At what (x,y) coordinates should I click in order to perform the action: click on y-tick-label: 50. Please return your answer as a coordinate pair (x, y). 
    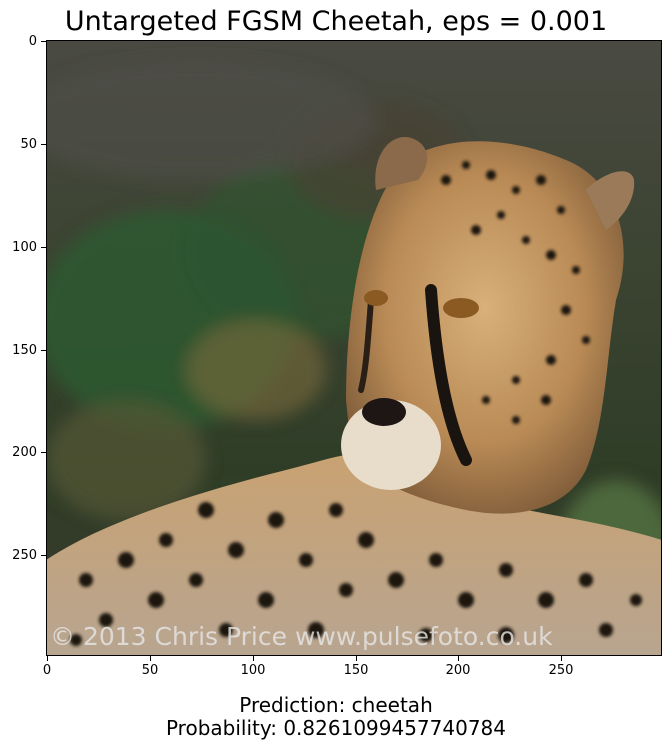
    Looking at the image, I should click on (28, 144).